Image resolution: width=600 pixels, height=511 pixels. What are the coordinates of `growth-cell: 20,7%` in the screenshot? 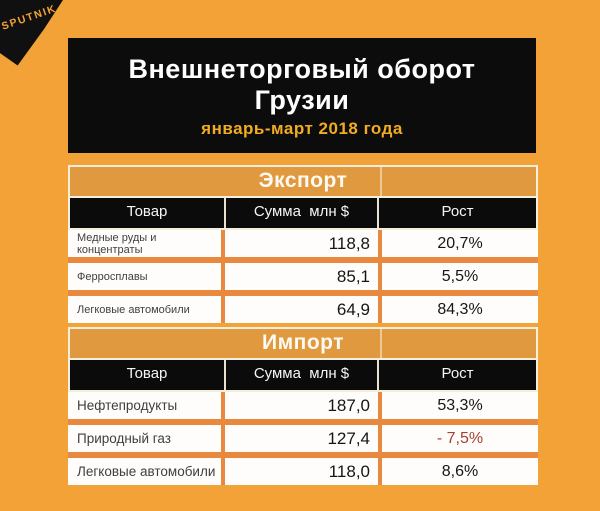 It's located at (460, 243).